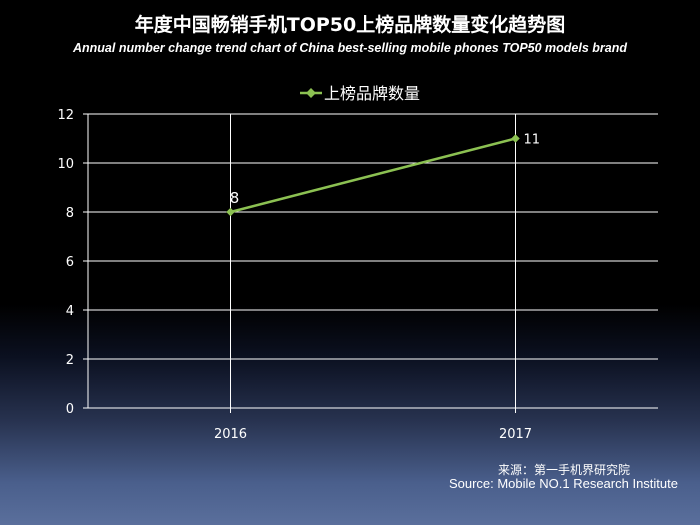  Describe the element at coordinates (532, 140) in the screenshot. I see `data-label: 11` at that location.